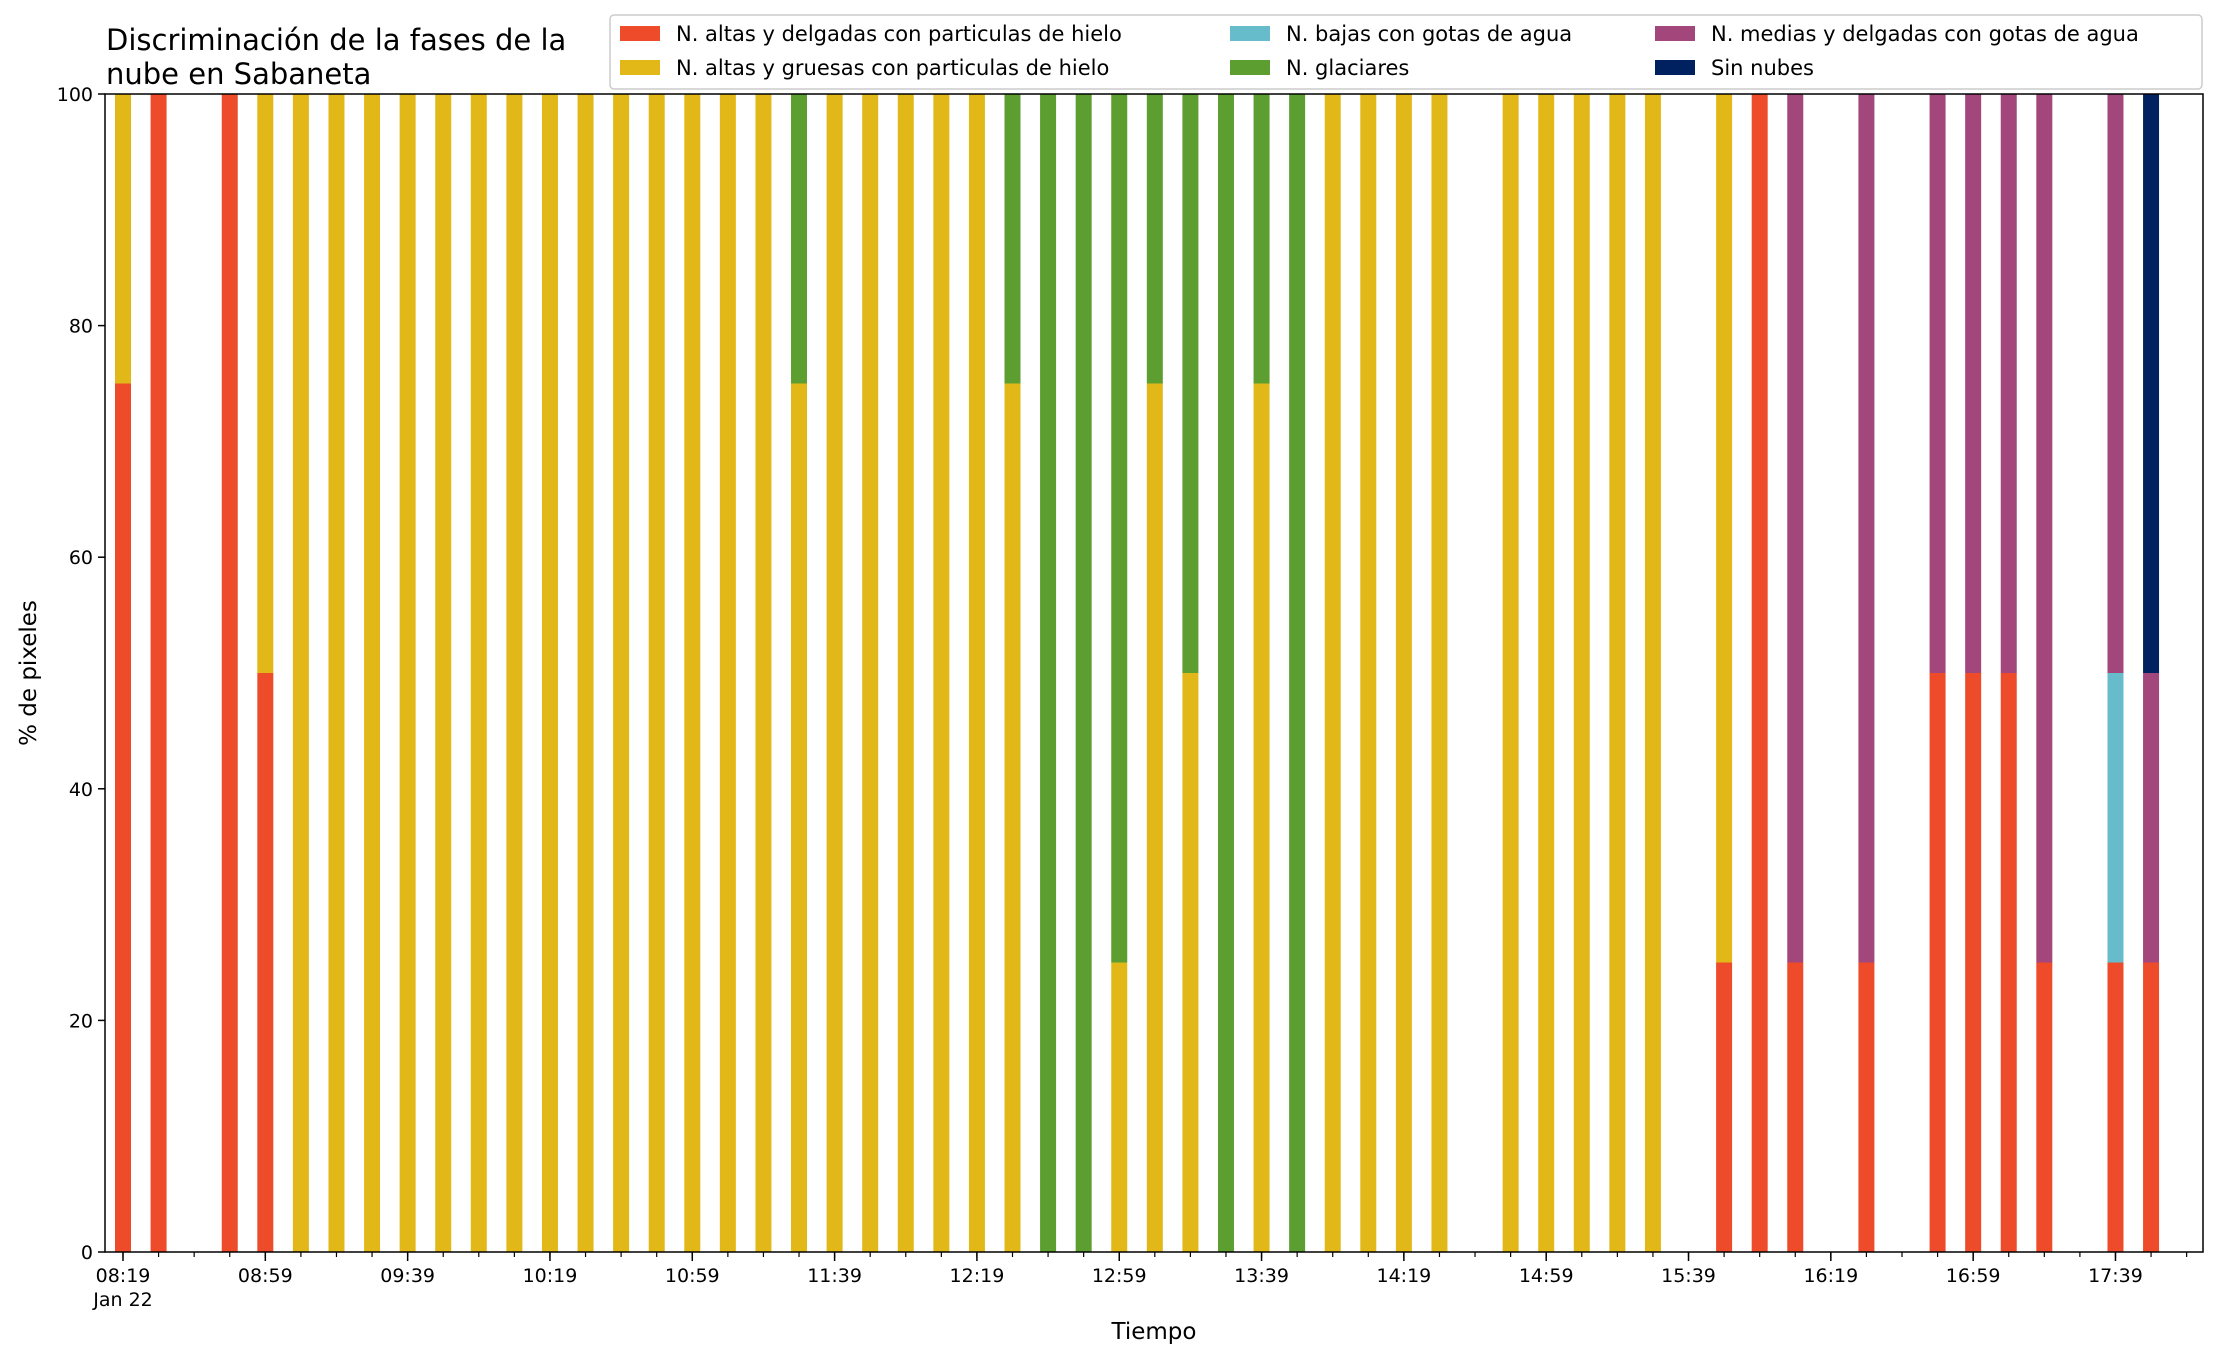 The image size is (2216, 1355). Describe the element at coordinates (29, 673) in the screenshot. I see `y-axis-label: % de pixeles` at that location.